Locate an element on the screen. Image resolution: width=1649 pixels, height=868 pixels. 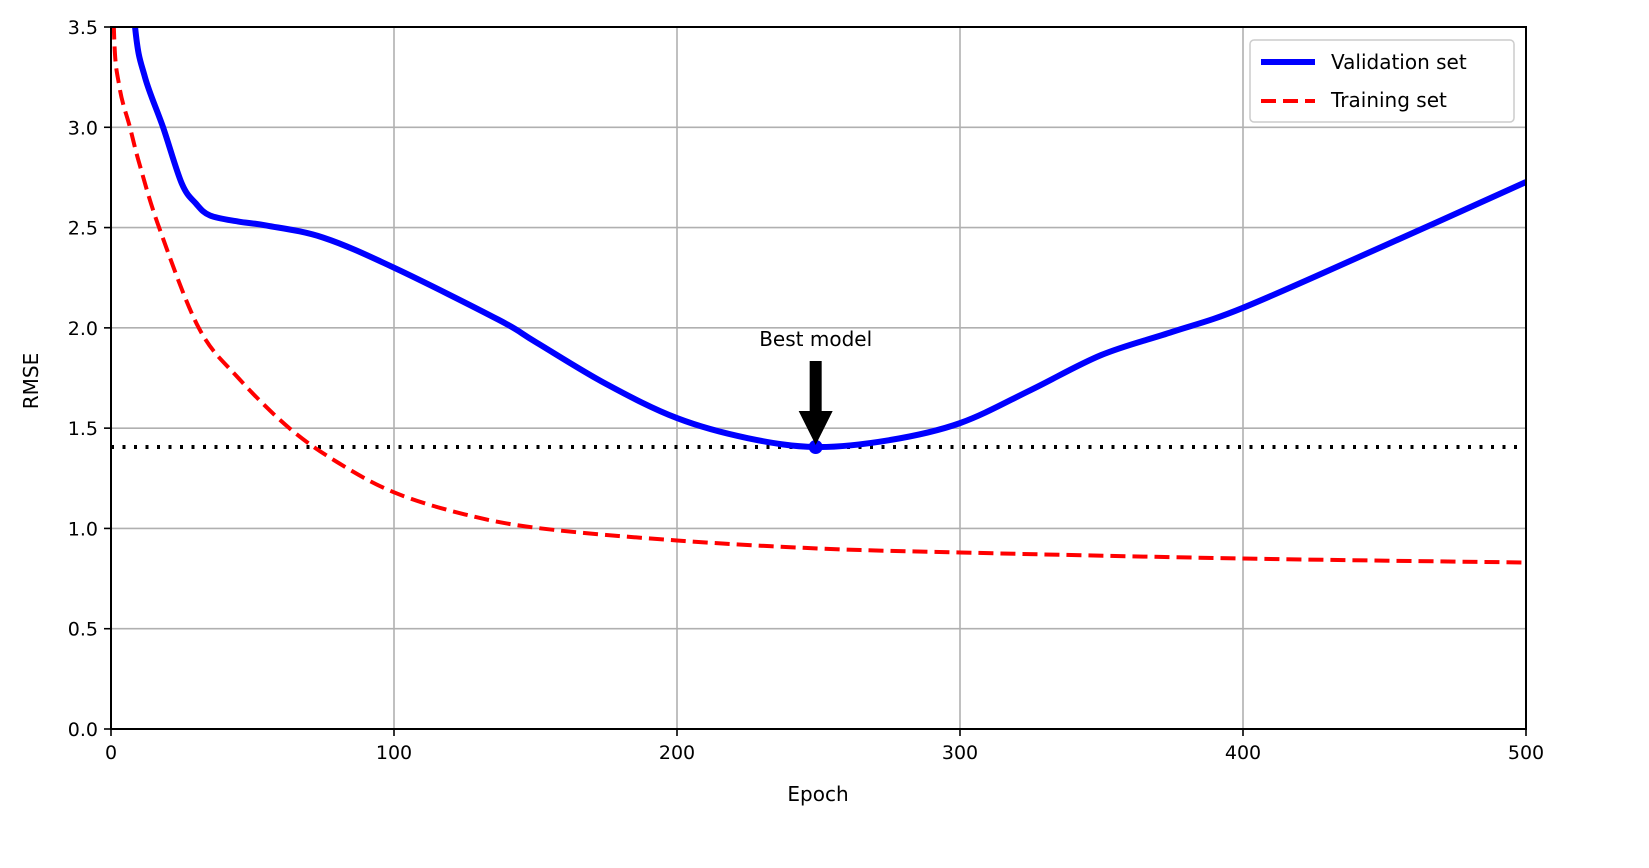
legend: Validation set Training set is located at coordinates (1382, 81).